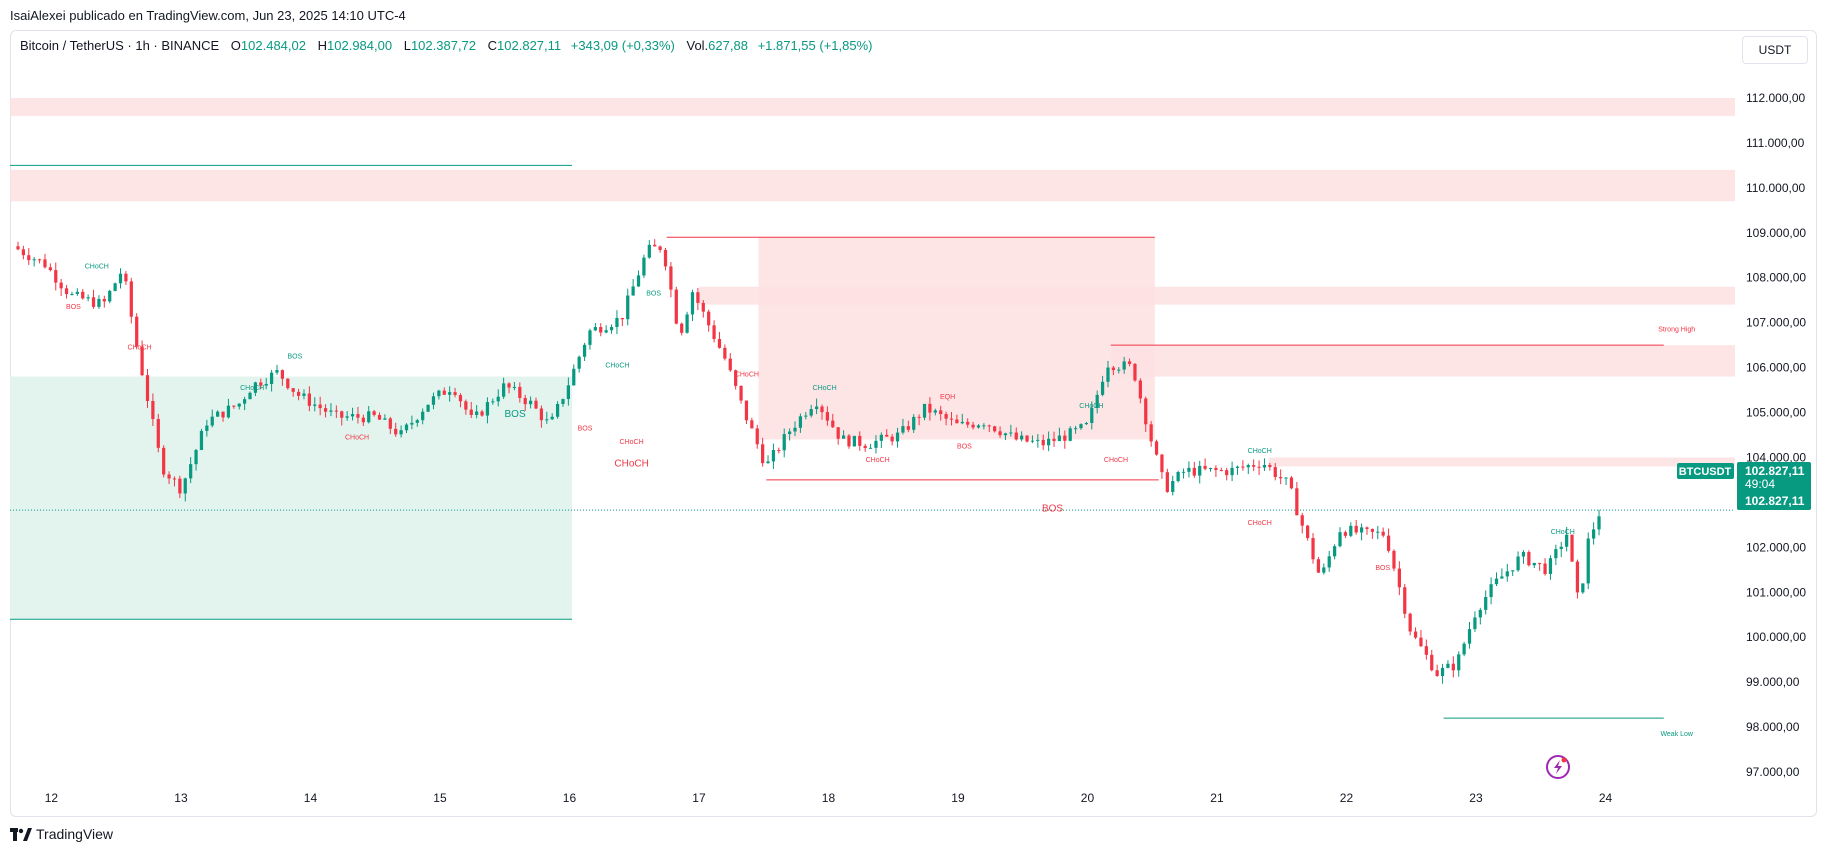 The height and width of the screenshot is (853, 1826). I want to click on lightning-icon, so click(1558, 767).